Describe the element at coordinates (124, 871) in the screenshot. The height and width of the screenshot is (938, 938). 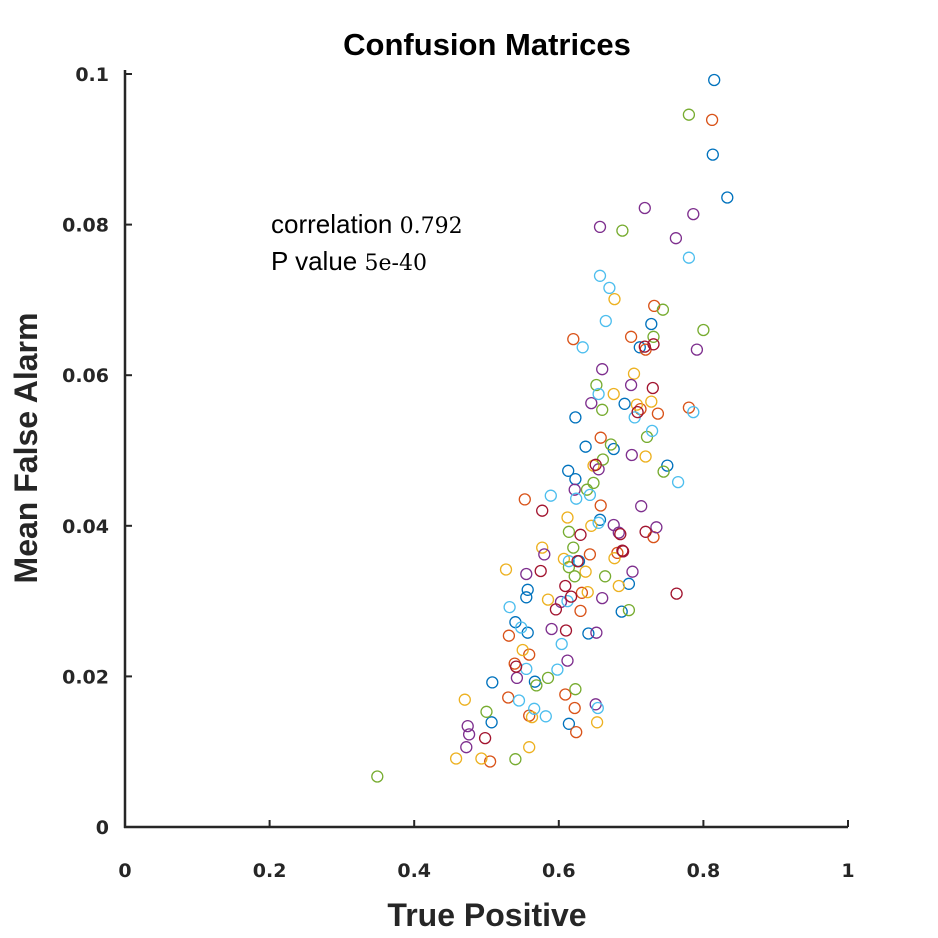
I see `x-tick-label: 0` at that location.